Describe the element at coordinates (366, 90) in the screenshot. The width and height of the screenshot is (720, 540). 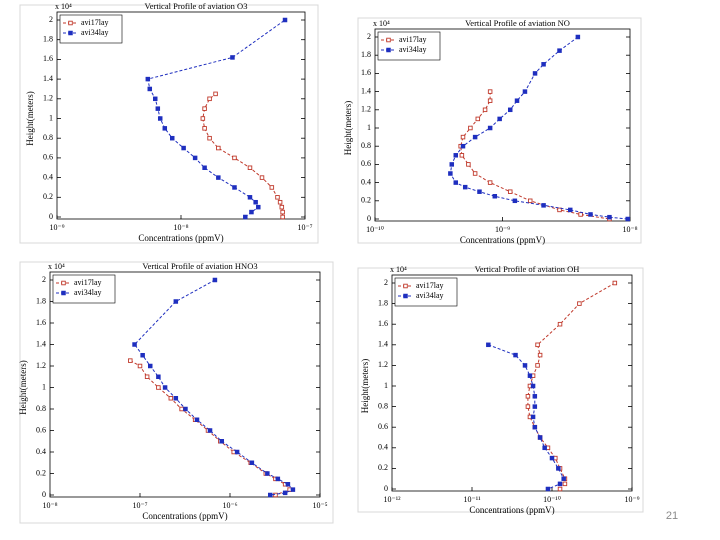
I see `y-tick-label: 1.4` at that location.